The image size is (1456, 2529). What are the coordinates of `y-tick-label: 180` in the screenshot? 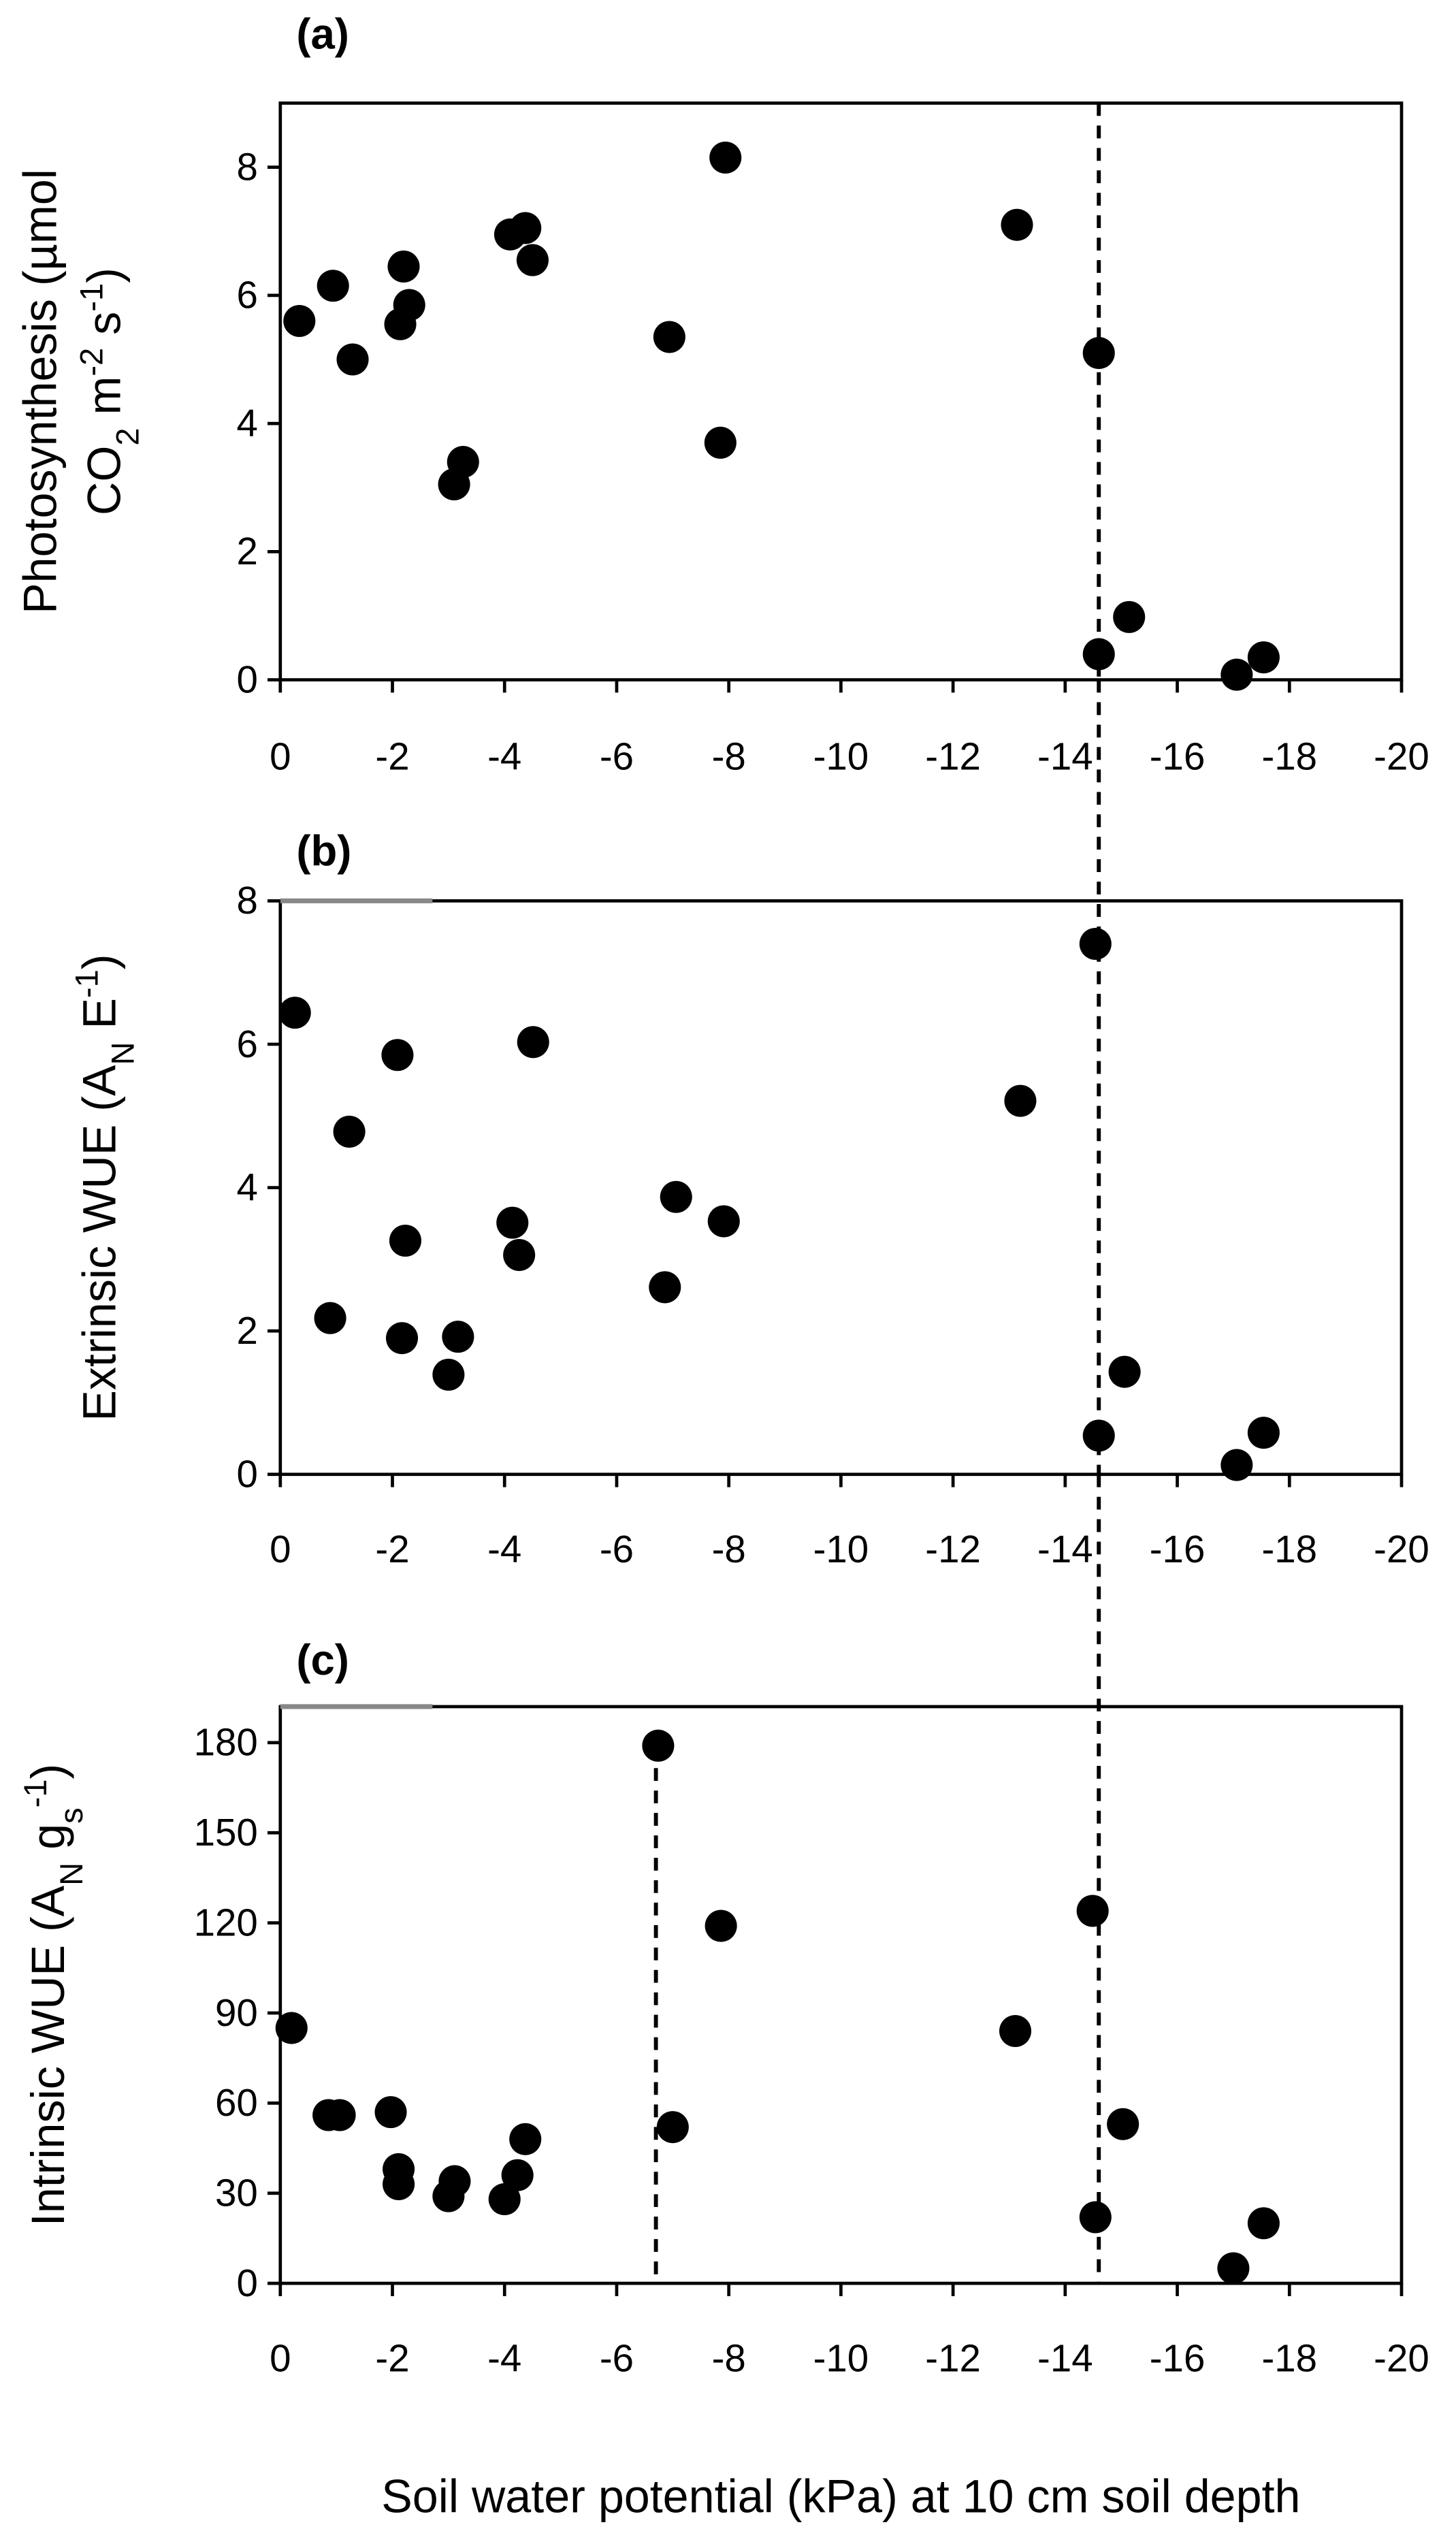 It's located at (226, 1742).